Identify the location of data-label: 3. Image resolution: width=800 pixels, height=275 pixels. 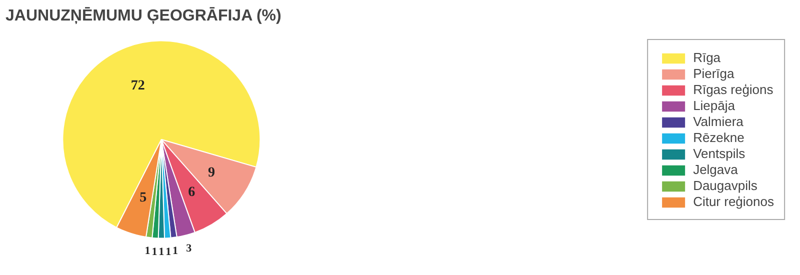
(189, 248).